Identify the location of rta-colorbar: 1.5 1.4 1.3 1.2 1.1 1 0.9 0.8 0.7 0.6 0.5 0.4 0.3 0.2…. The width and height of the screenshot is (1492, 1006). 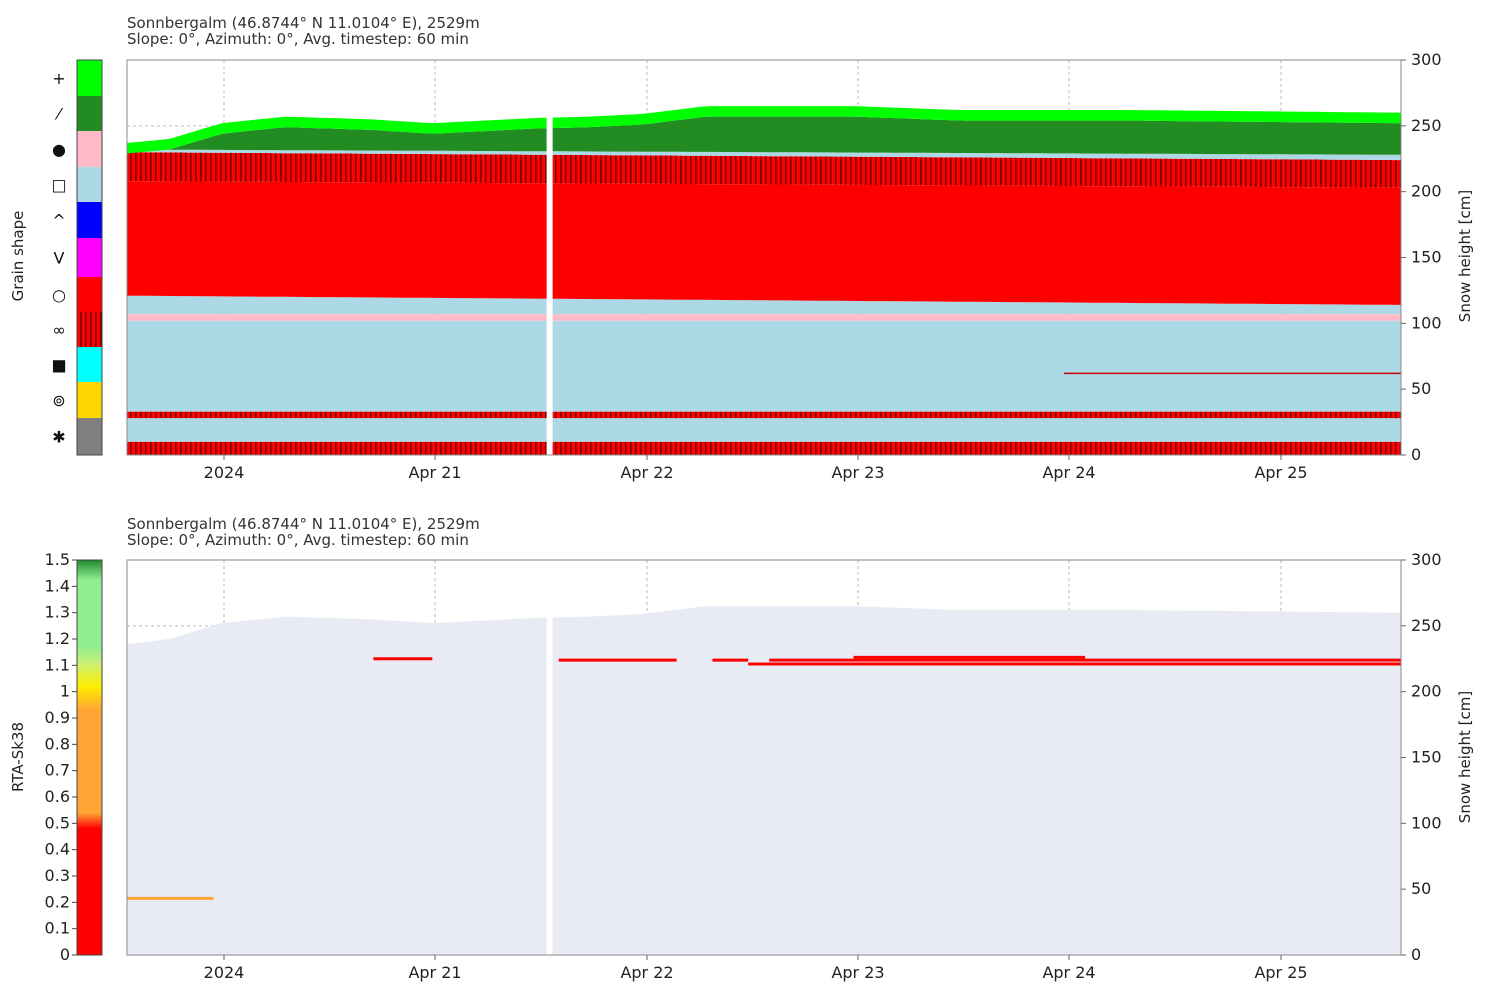
(74, 757).